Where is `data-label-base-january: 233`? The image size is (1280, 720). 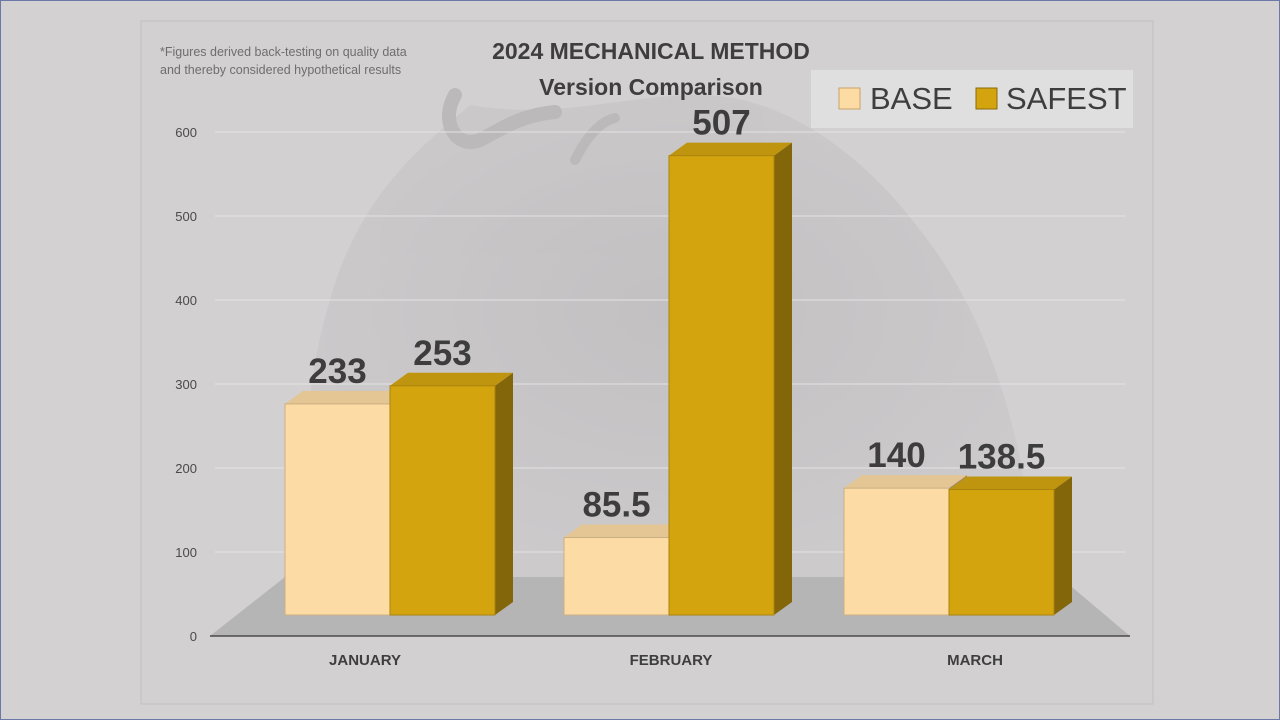
data-label-base-january: 233 is located at coordinates (337, 371).